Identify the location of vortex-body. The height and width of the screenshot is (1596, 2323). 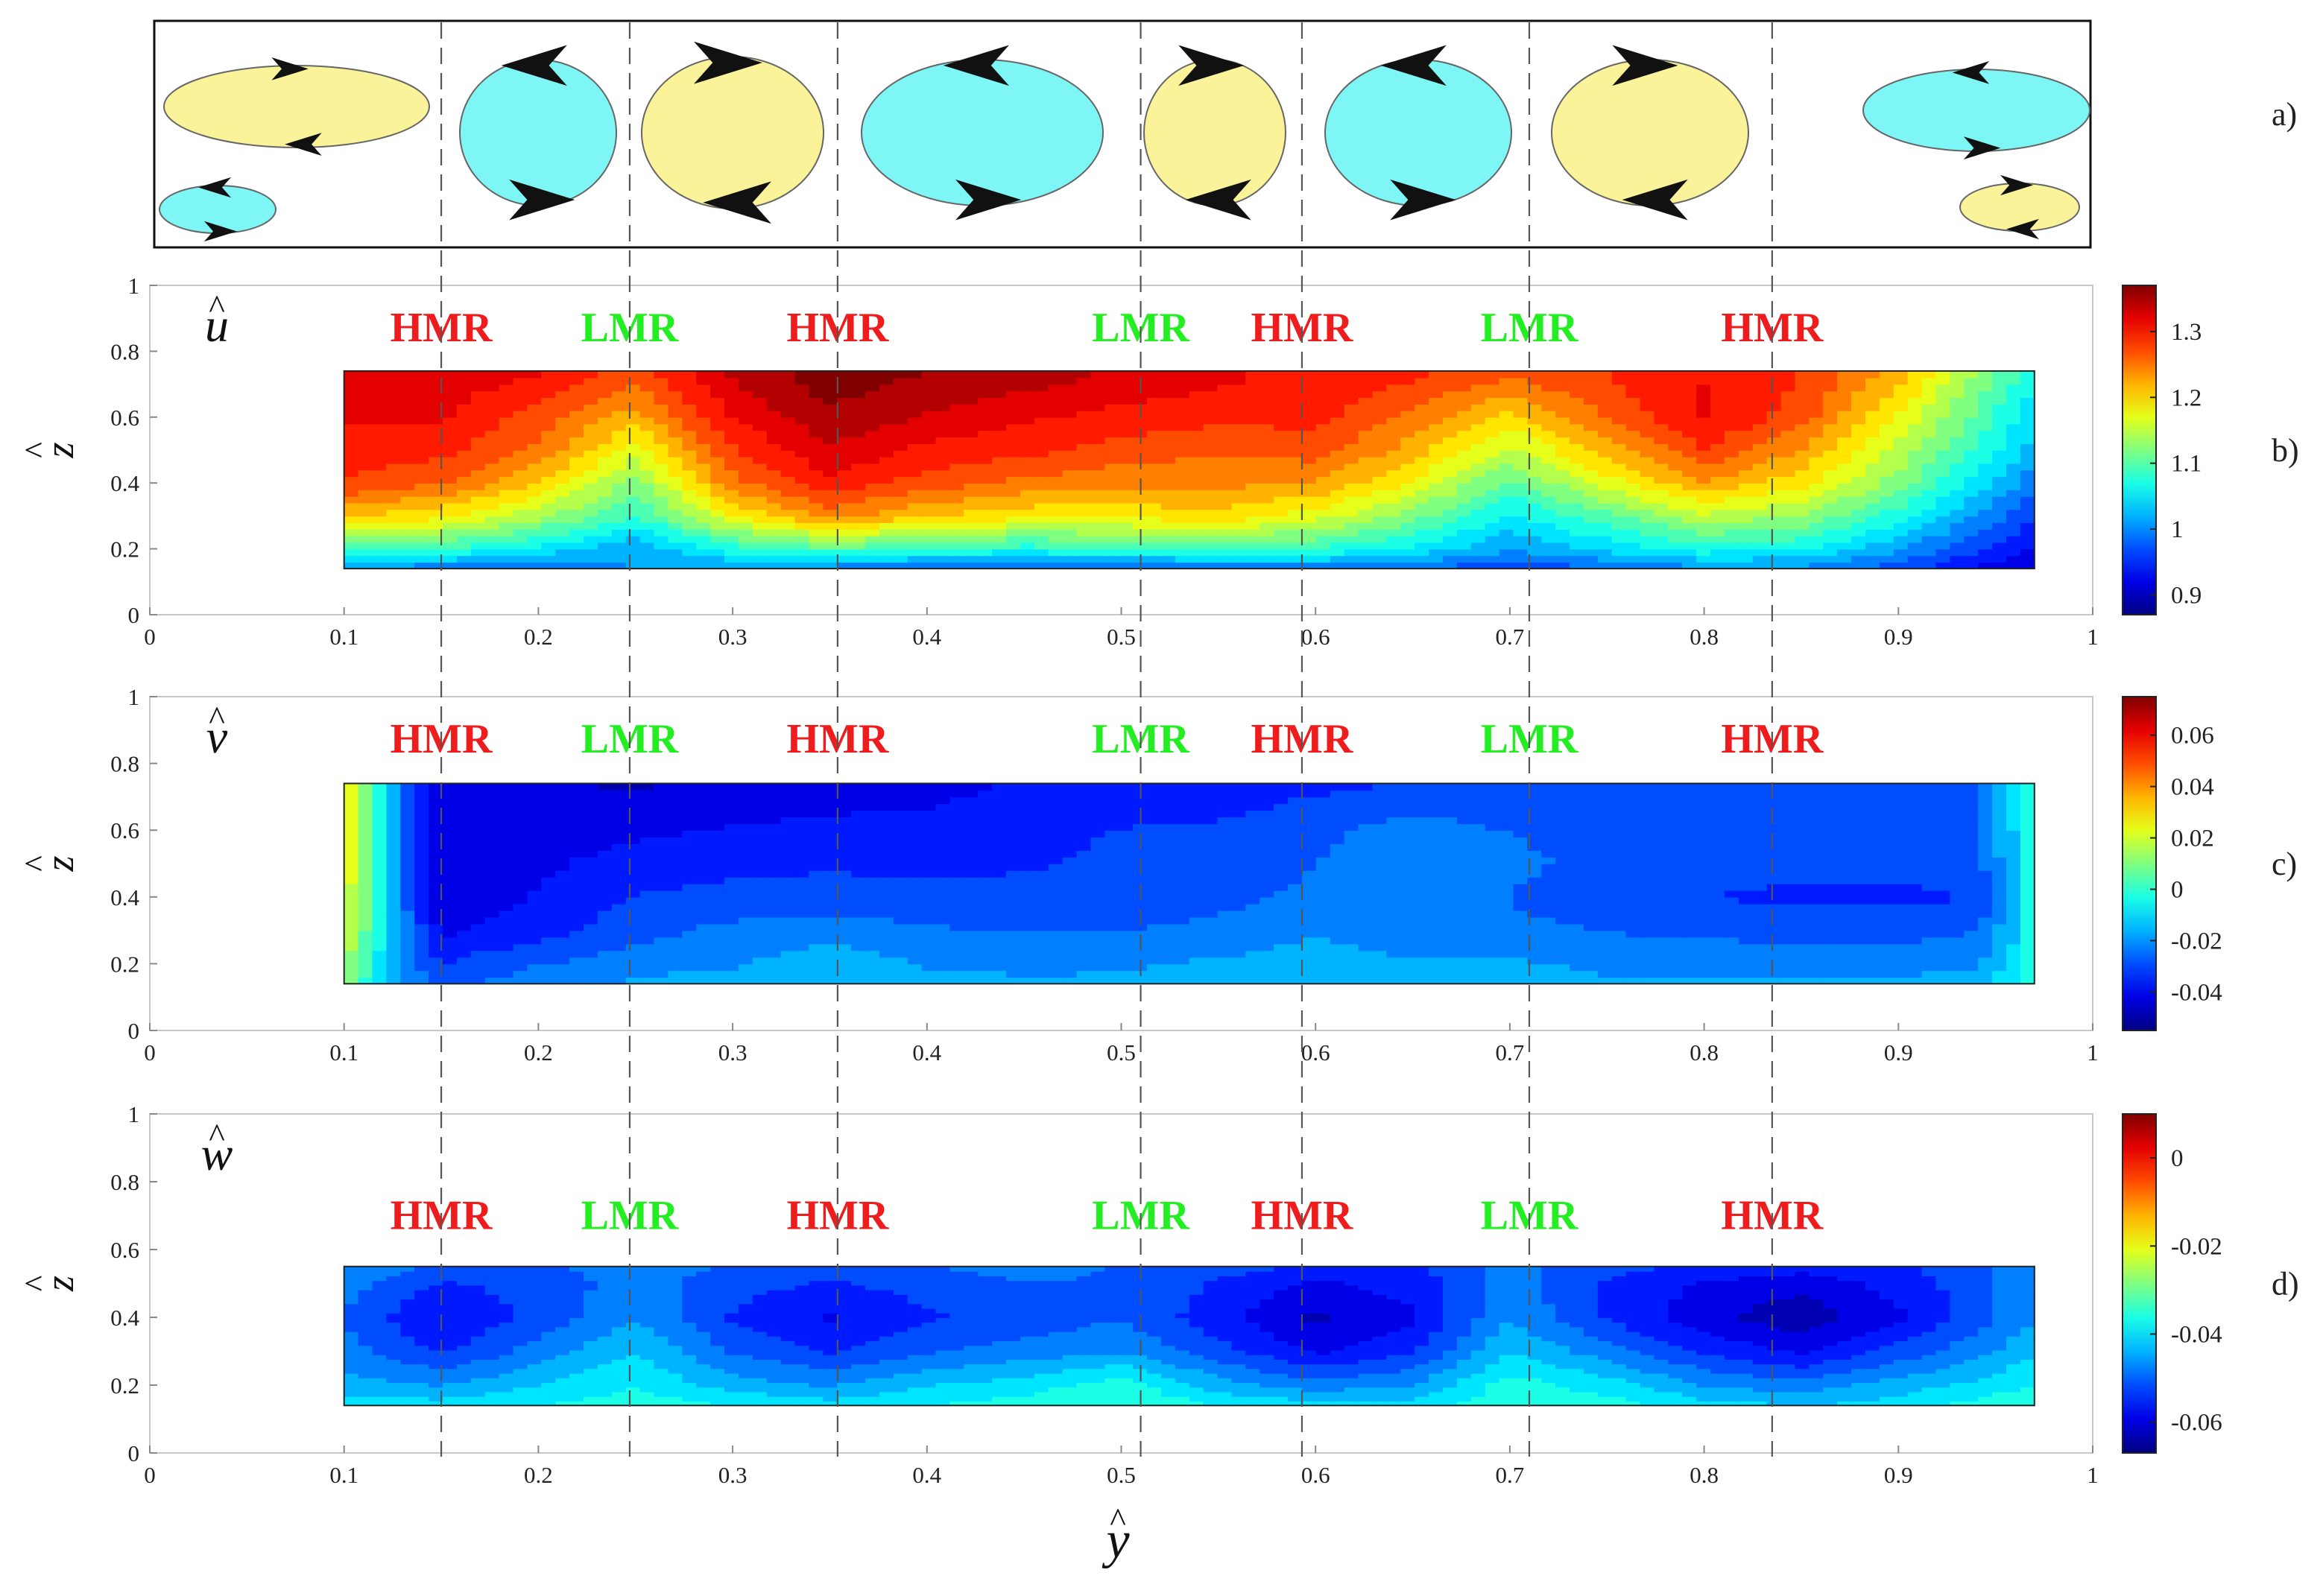
(538, 132).